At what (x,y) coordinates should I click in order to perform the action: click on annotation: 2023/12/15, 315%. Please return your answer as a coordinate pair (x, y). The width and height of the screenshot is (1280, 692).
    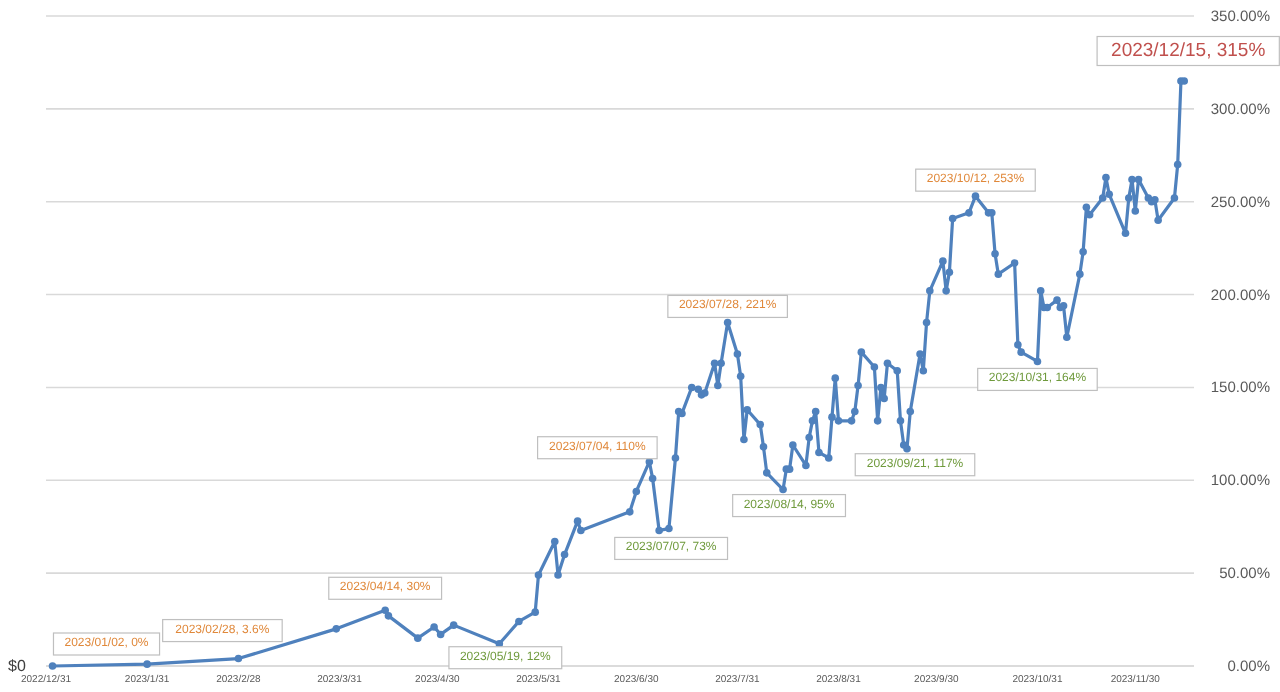
    Looking at the image, I should click on (1189, 51).